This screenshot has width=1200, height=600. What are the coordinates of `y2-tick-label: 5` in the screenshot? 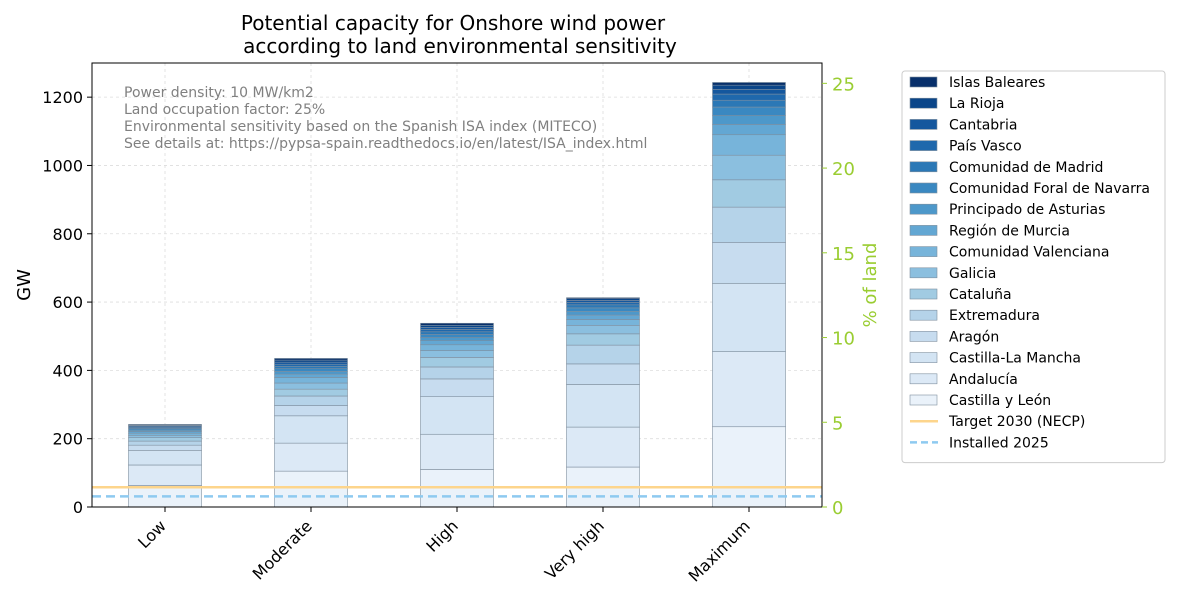 It's located at (837, 423).